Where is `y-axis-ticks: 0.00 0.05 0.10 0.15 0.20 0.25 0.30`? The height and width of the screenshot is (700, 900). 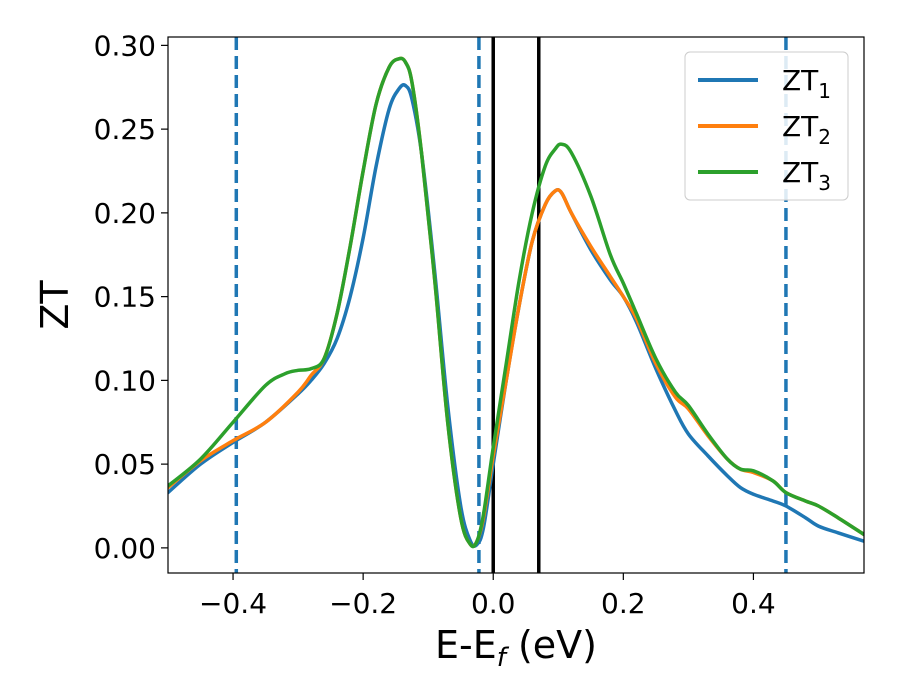 y-axis-ticks: 0.00 0.05 0.10 0.15 0.20 0.25 0.30 is located at coordinates (131, 297).